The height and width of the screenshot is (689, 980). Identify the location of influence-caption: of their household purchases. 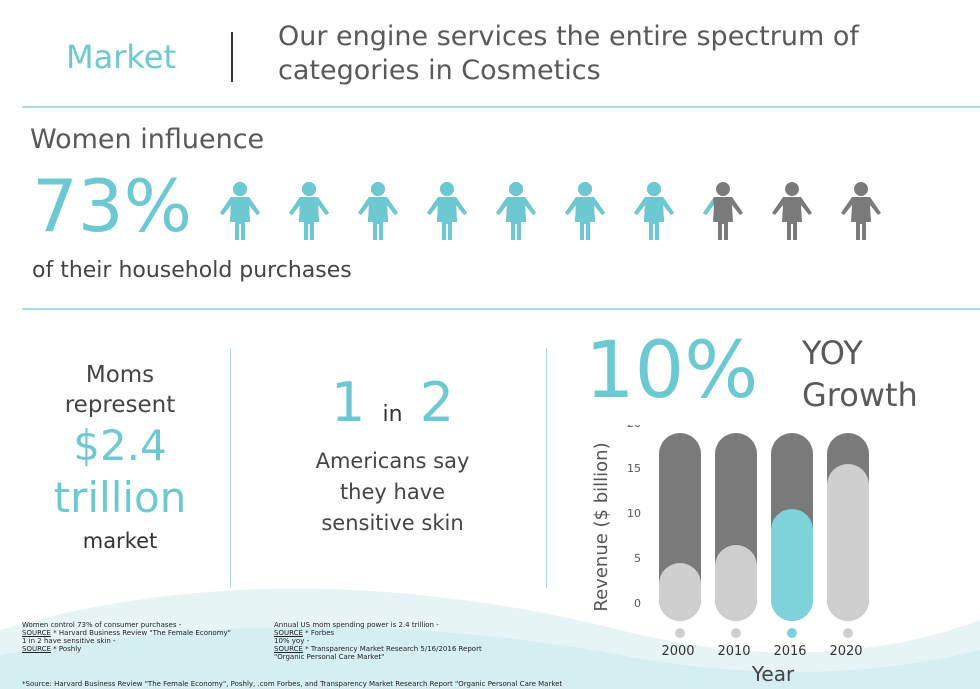
(192, 270).